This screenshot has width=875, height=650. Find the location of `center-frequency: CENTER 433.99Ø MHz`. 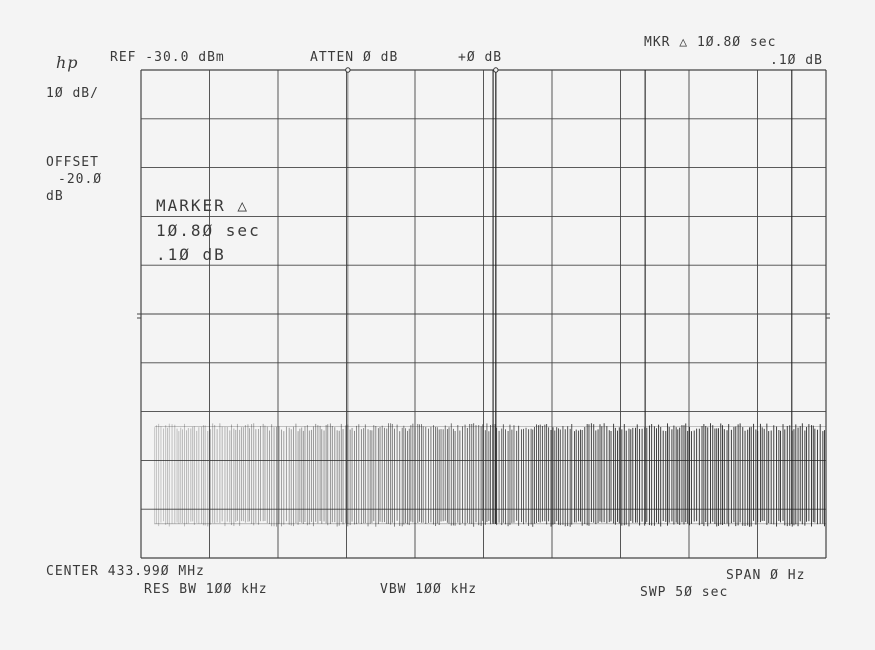

center-frequency: CENTER 433.99Ø MHz is located at coordinates (125, 571).